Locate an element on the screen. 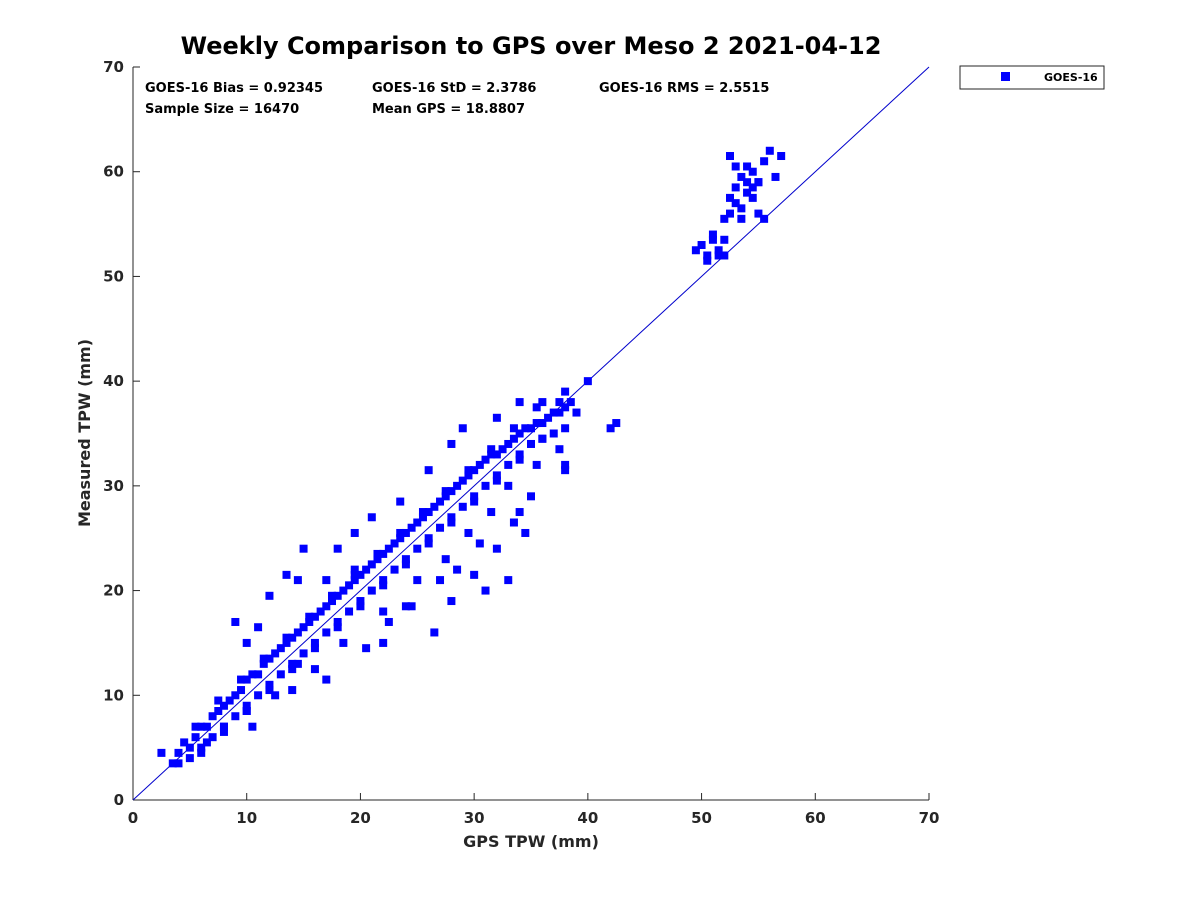  y-tick-label: 40 is located at coordinates (113, 381).